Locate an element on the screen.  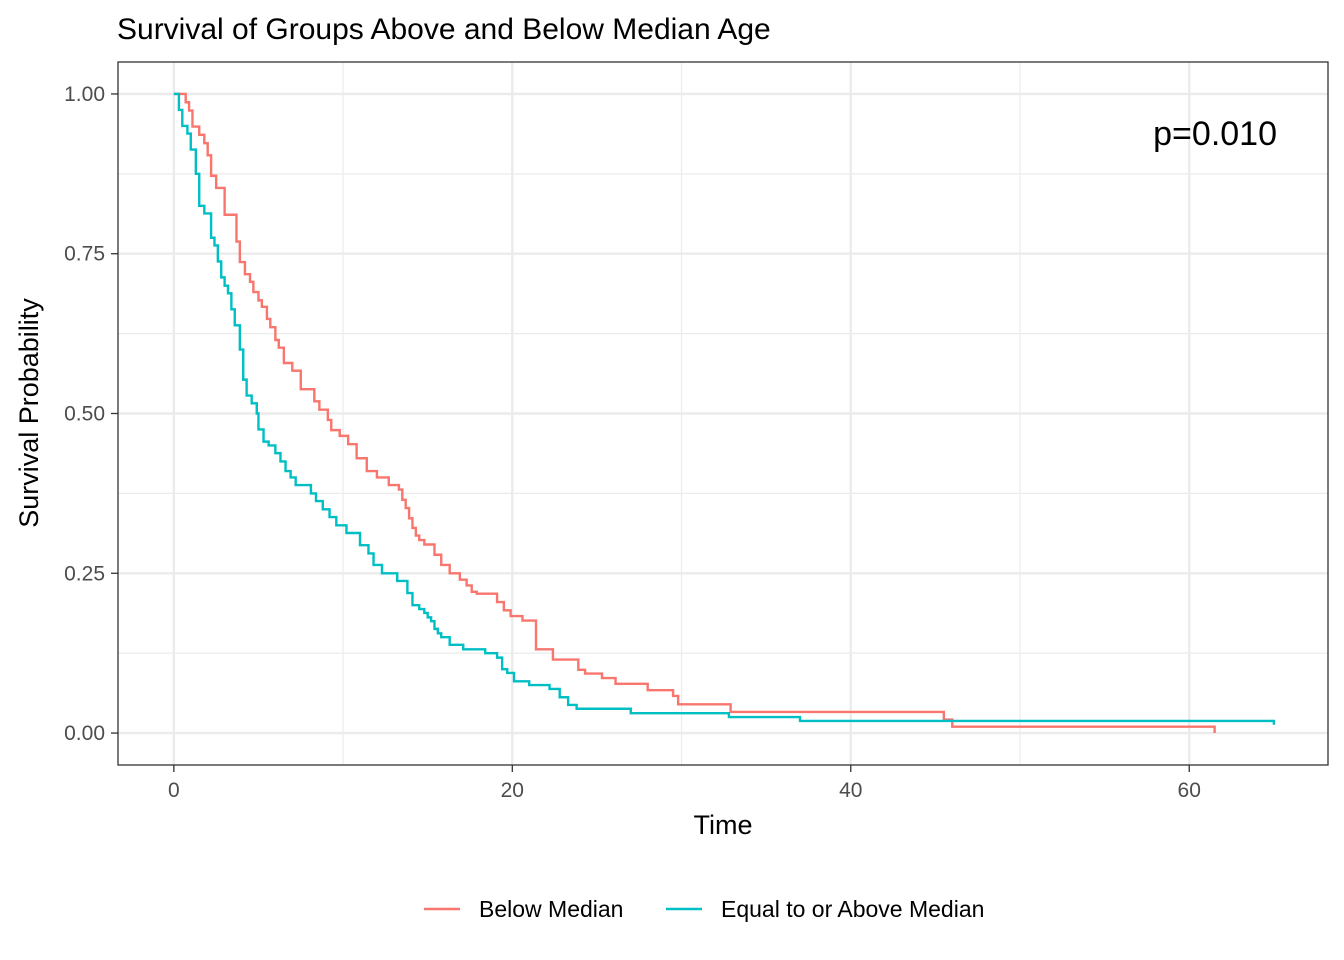
y-tick-label: 1.00 is located at coordinates (84, 94).